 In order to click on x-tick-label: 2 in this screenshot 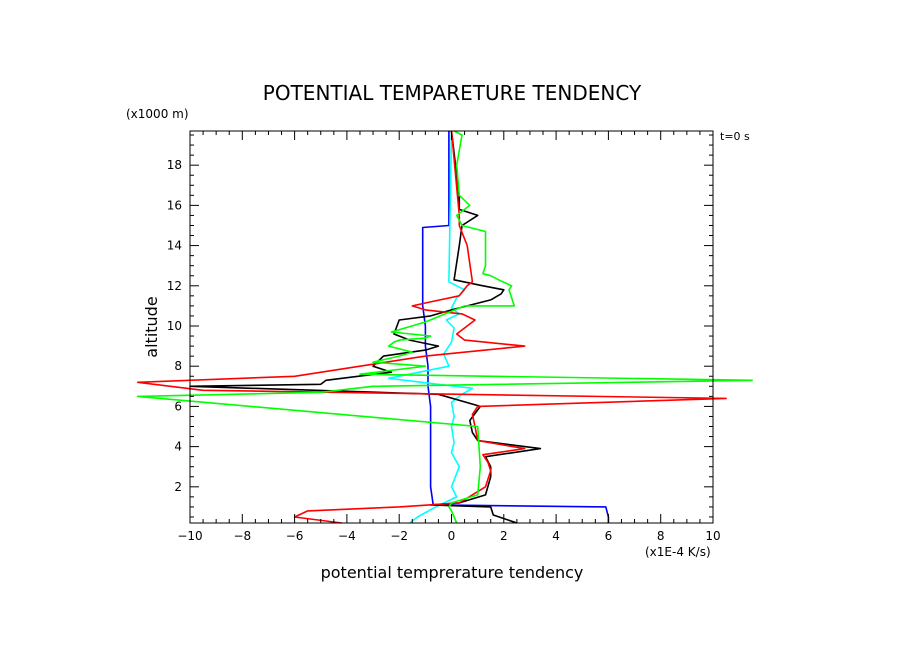, I will do `click(504, 536)`.